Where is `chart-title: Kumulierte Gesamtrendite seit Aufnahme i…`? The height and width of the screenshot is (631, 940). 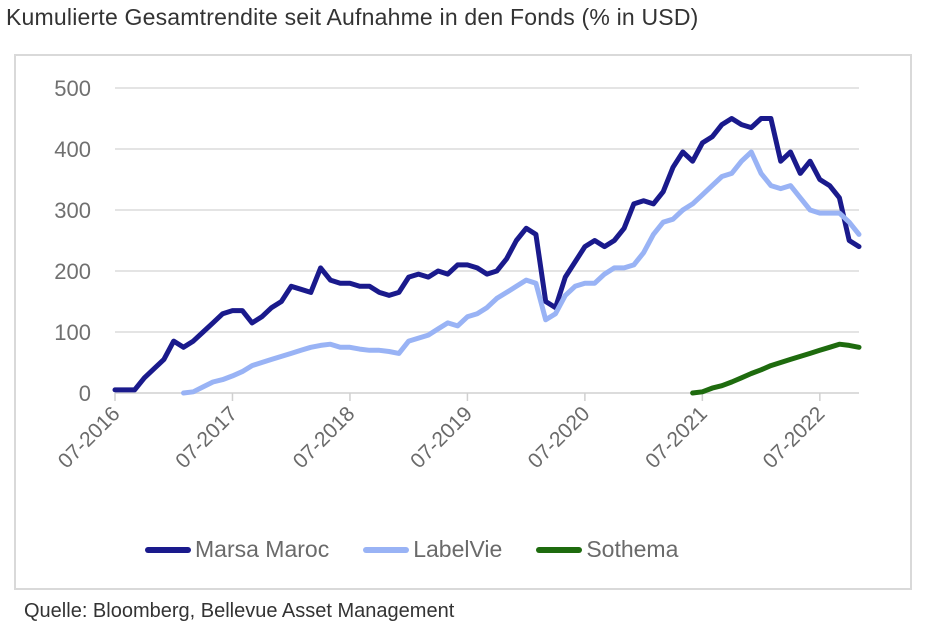 chart-title: Kumulierte Gesamtrendite seit Aufnahme i… is located at coordinates (352, 17).